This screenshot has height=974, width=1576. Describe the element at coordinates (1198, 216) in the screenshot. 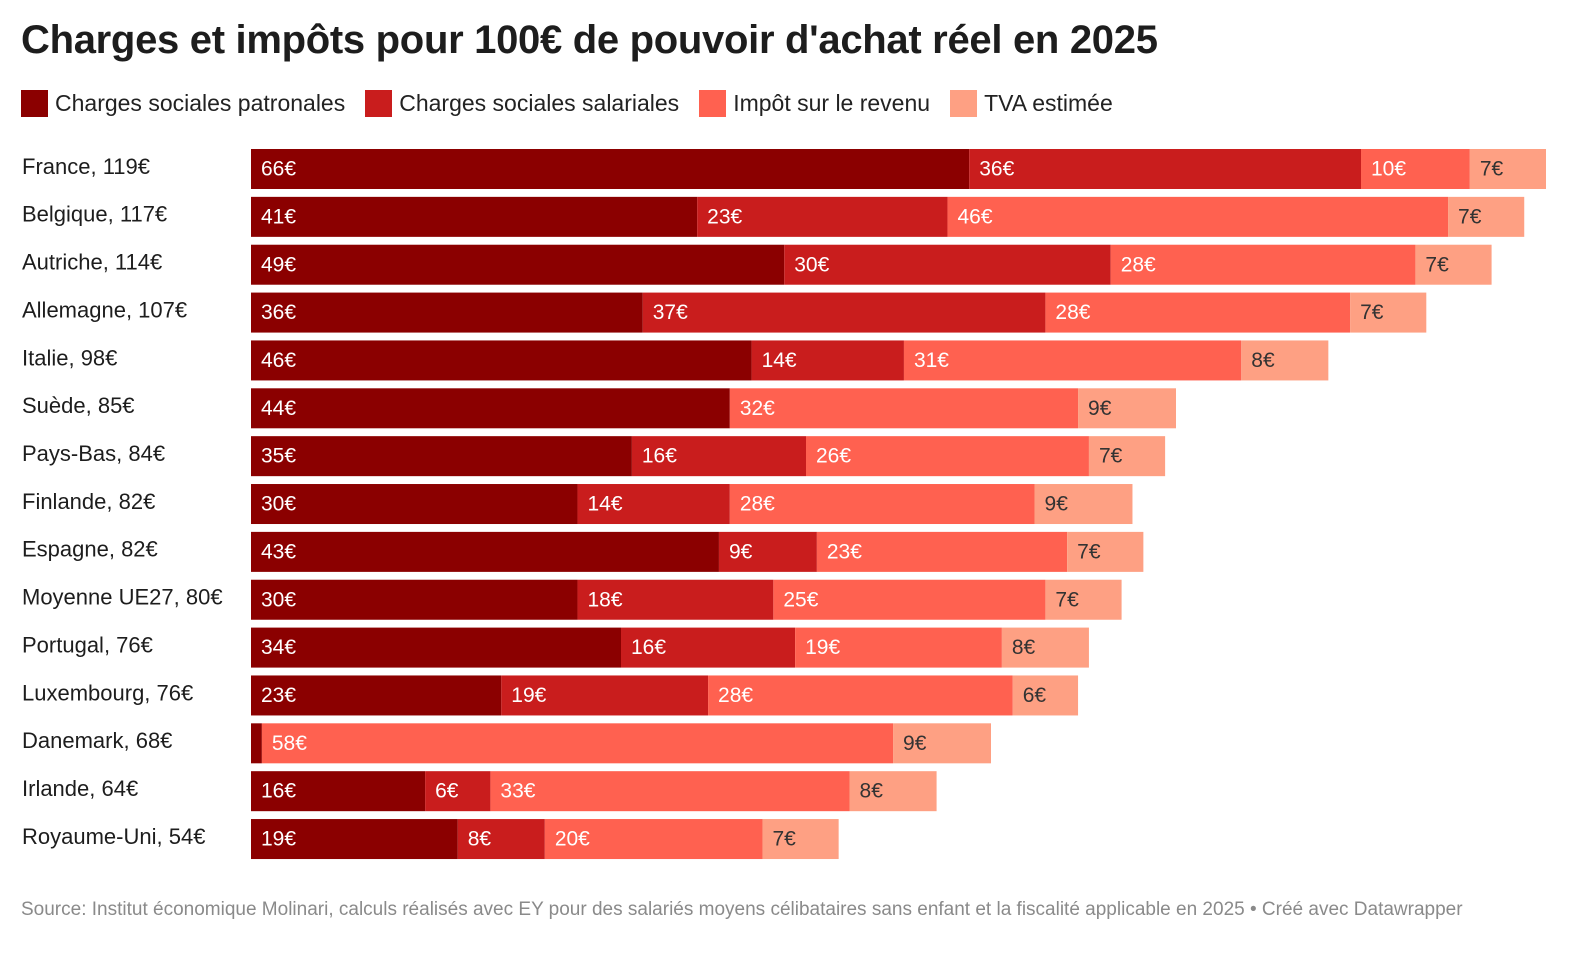

I see `bar-segment-belgique-impot-sur-le-revenu` at that location.